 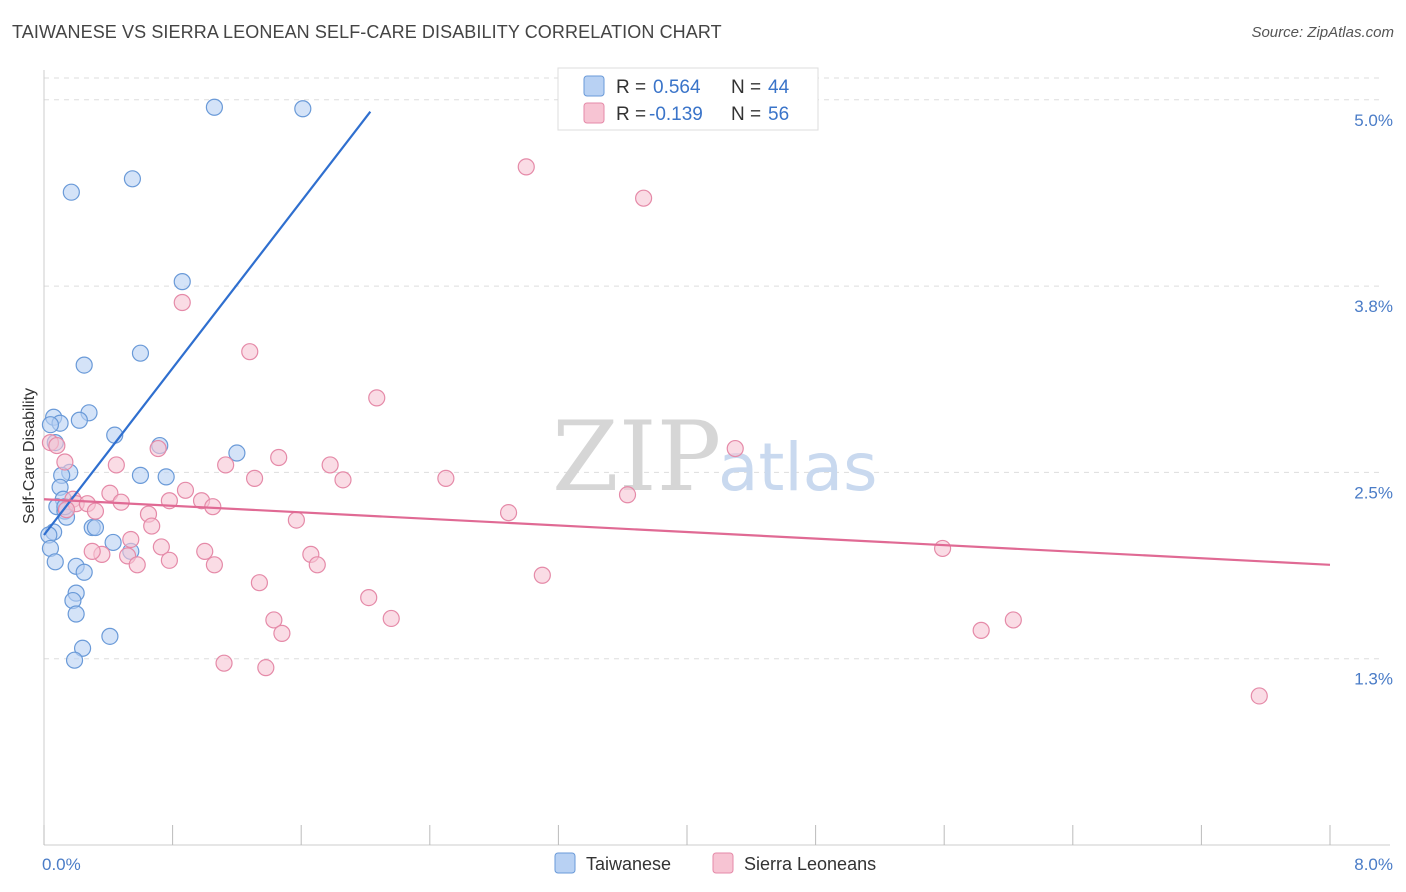 What do you see at coordinates (594, 113) in the screenshot?
I see `legend-swatch-sierra-leoneans` at bounding box center [594, 113].